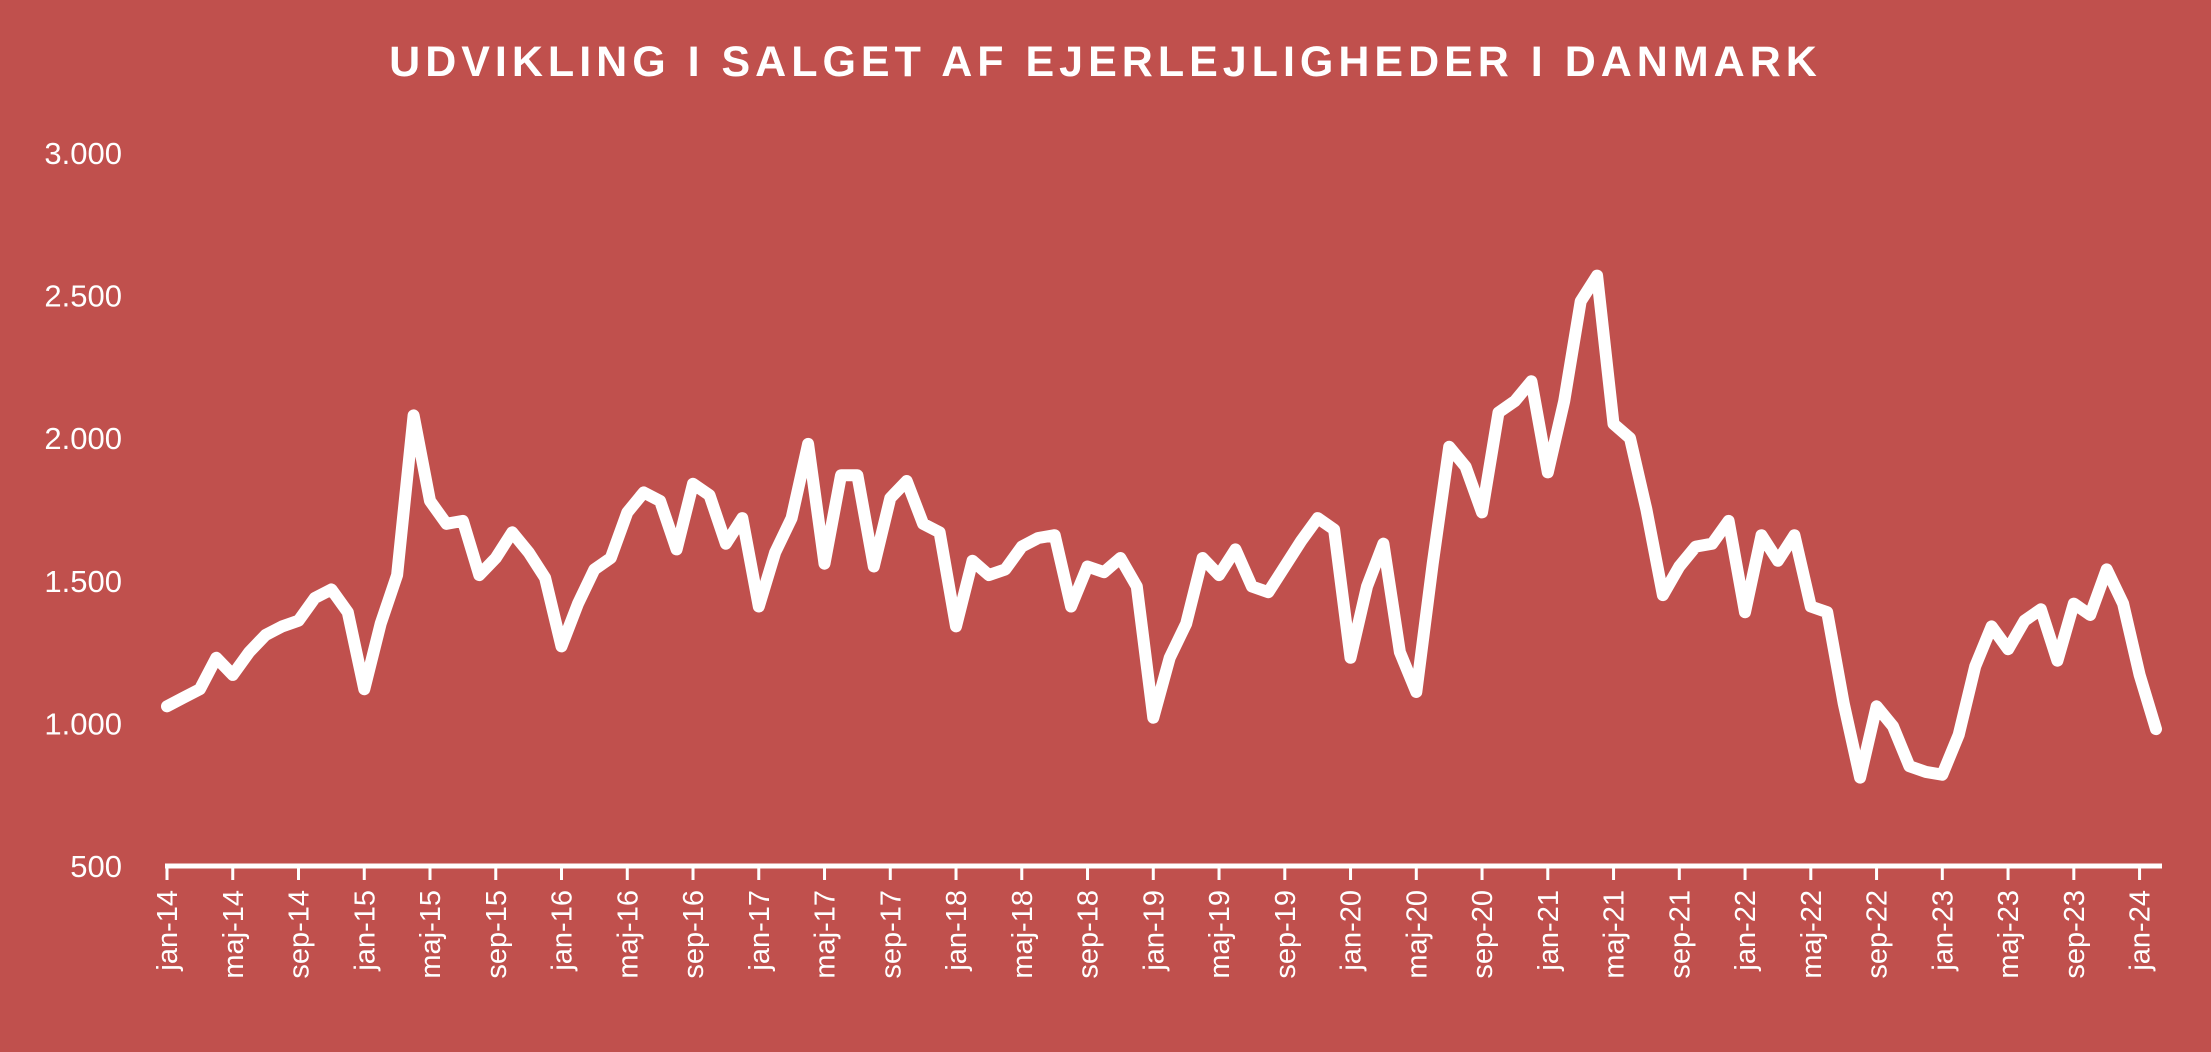 Image resolution: width=2211 pixels, height=1052 pixels. I want to click on x-tick-label: jan-19, so click(1154, 931).